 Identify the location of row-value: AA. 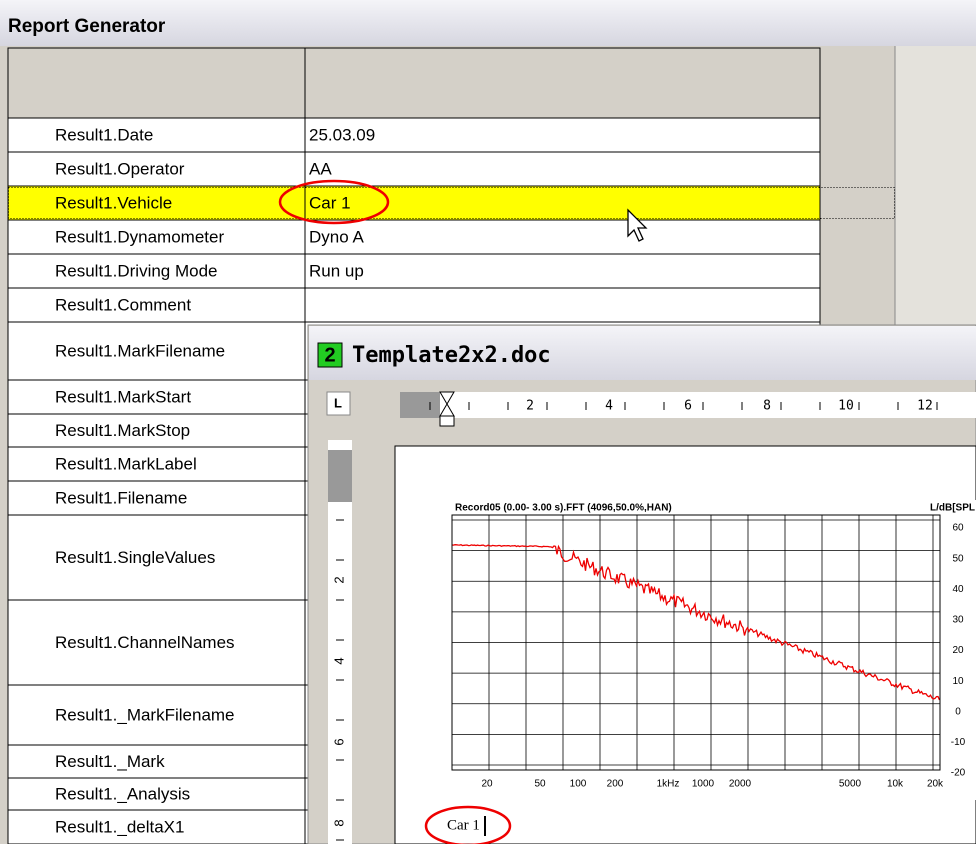
(320, 168).